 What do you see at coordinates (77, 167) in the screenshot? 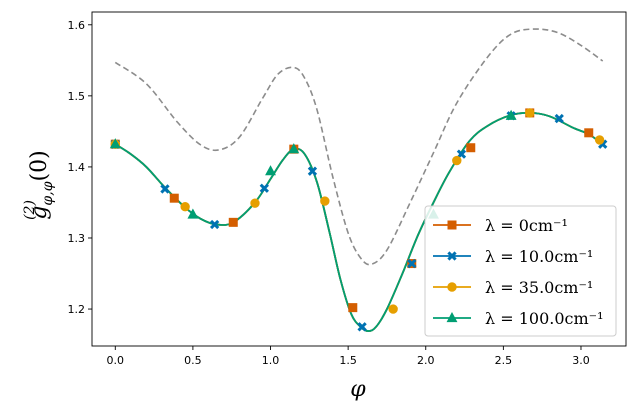
I see `y-tick-label: 1.4` at bounding box center [77, 167].